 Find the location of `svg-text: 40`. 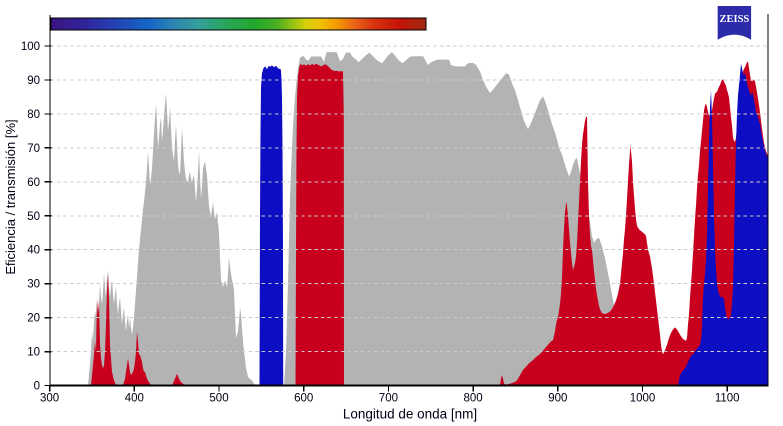

svg-text: 40 is located at coordinates (33, 251).